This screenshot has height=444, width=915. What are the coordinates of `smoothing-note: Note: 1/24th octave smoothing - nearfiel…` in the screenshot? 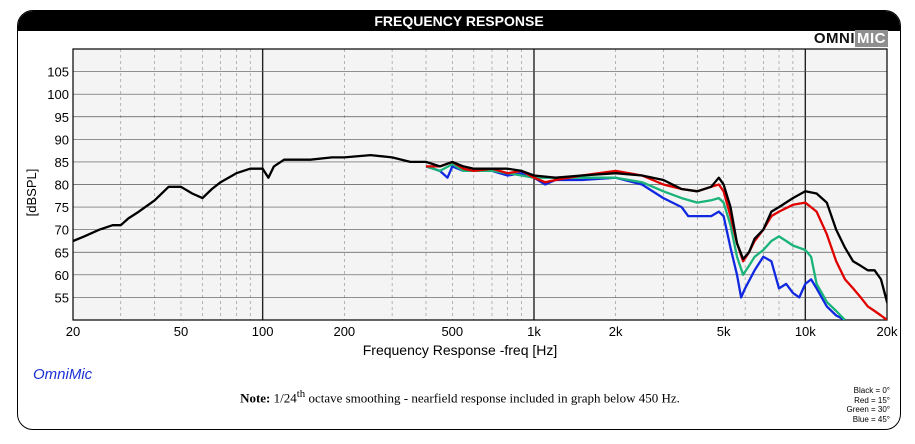 It's located at (459, 397).